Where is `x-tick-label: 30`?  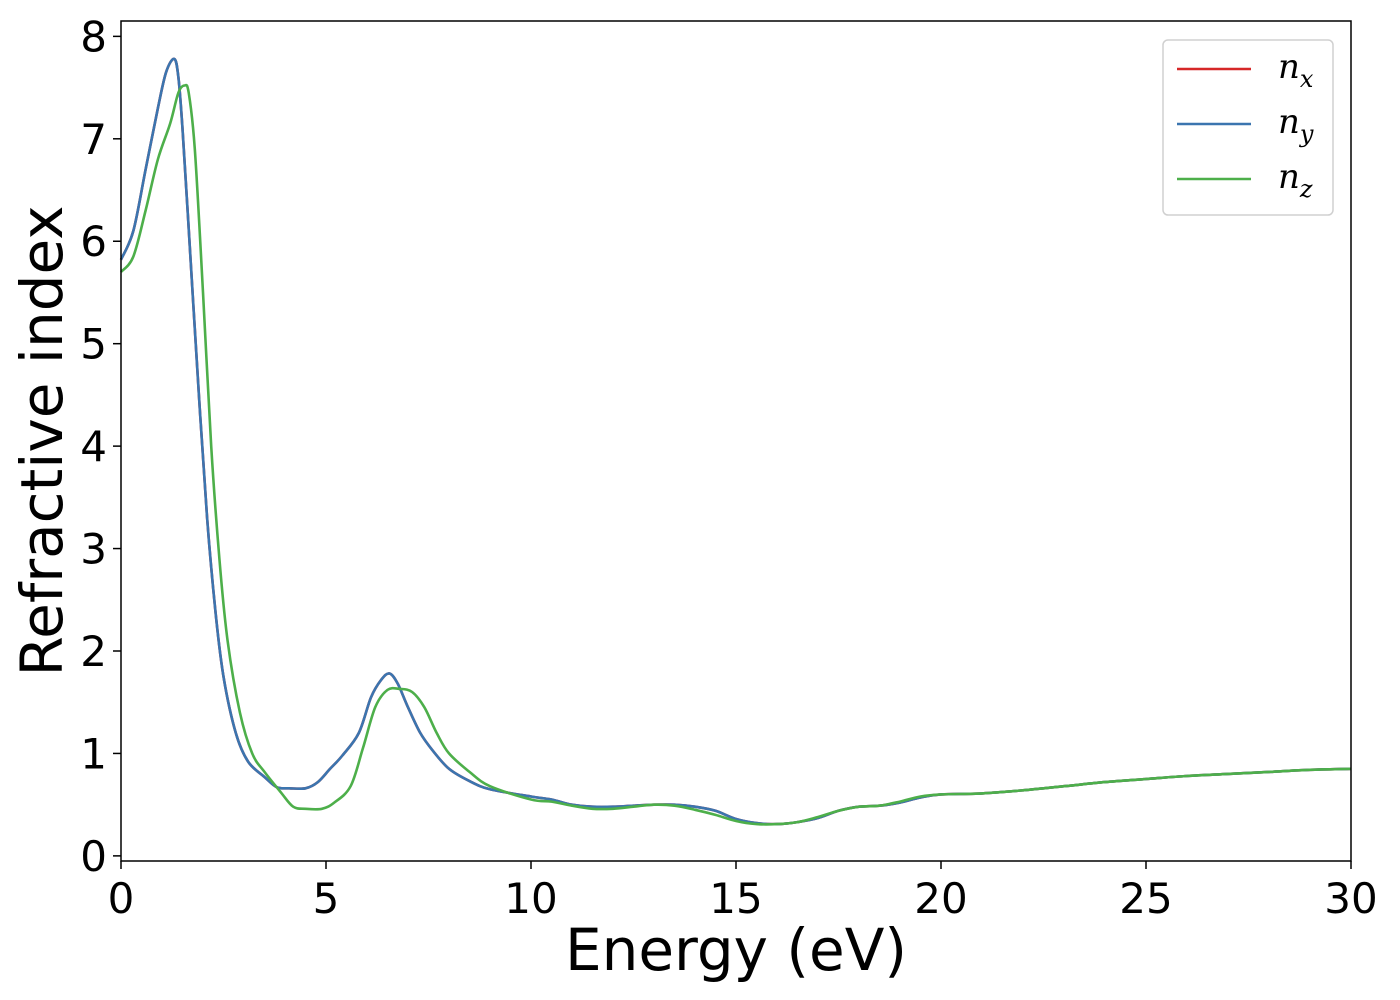 x-tick-label: 30 is located at coordinates (1350, 898).